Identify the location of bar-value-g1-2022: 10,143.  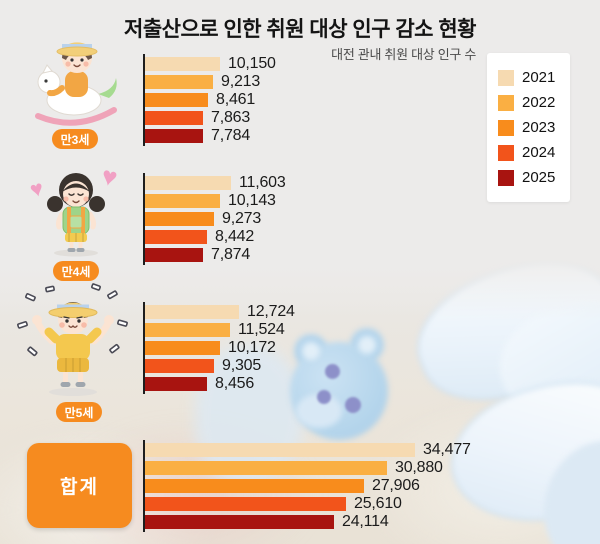
(252, 200).